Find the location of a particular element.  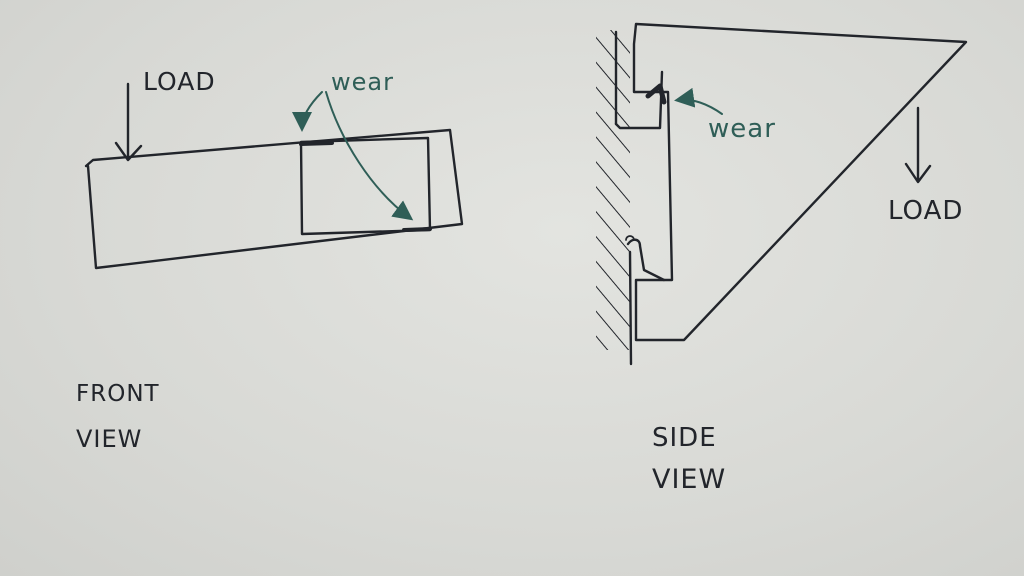

front-block is located at coordinates (365, 186).